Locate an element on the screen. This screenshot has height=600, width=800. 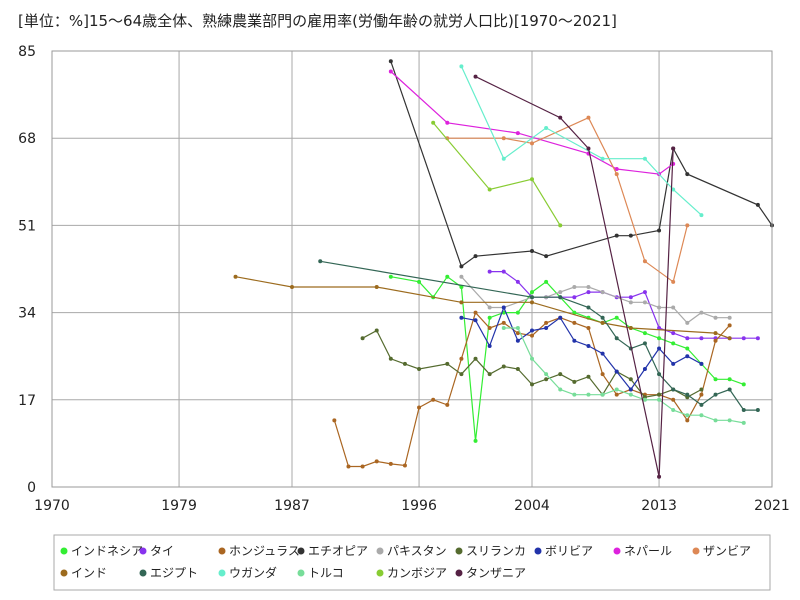
legend-label: ウガンダ is located at coordinates (253, 572).